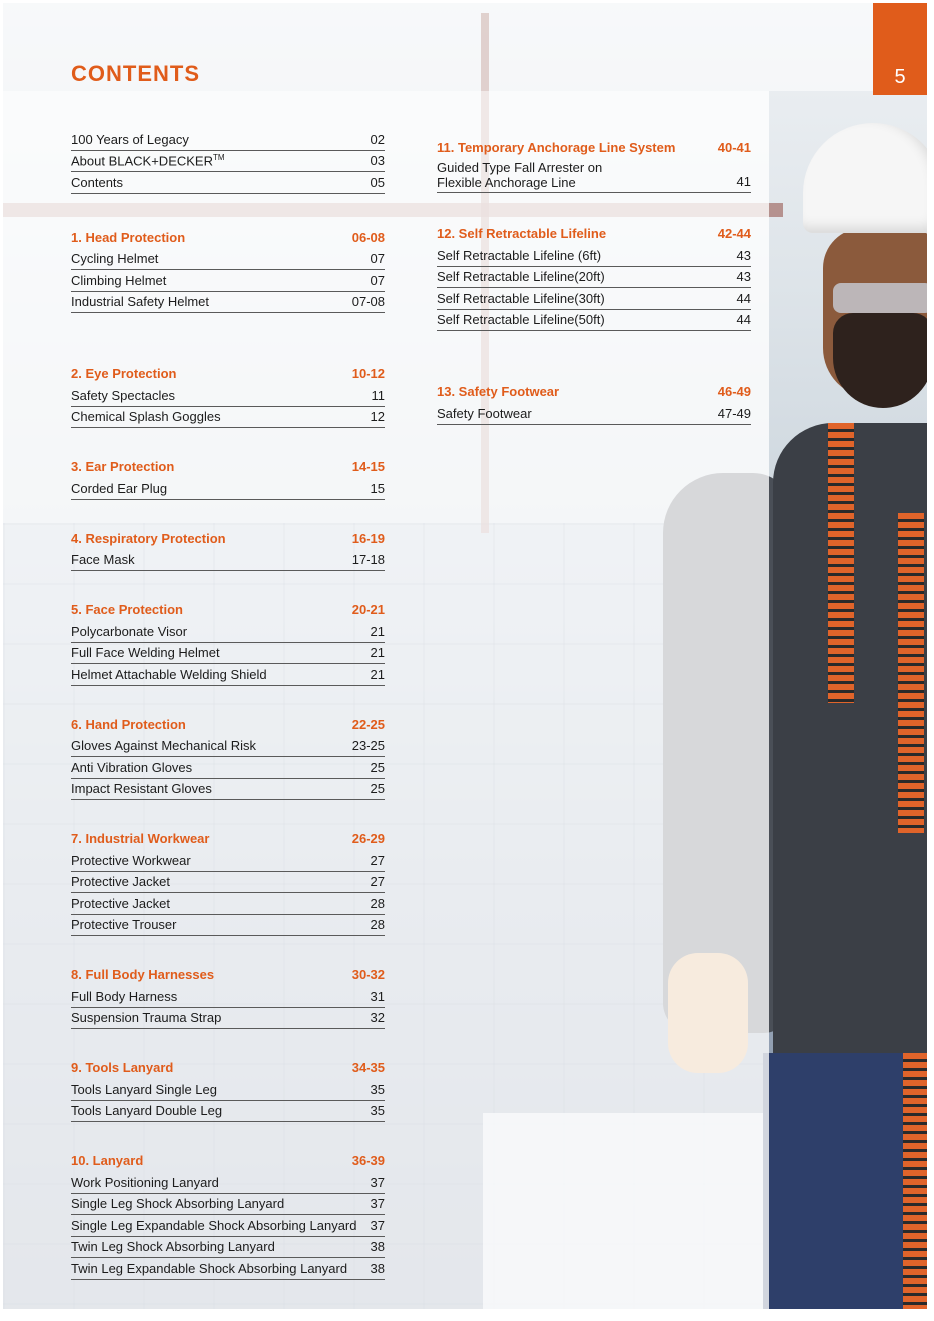  Describe the element at coordinates (228, 259) in the screenshot. I see `toc-entry: Cycling Helmet 07` at that location.